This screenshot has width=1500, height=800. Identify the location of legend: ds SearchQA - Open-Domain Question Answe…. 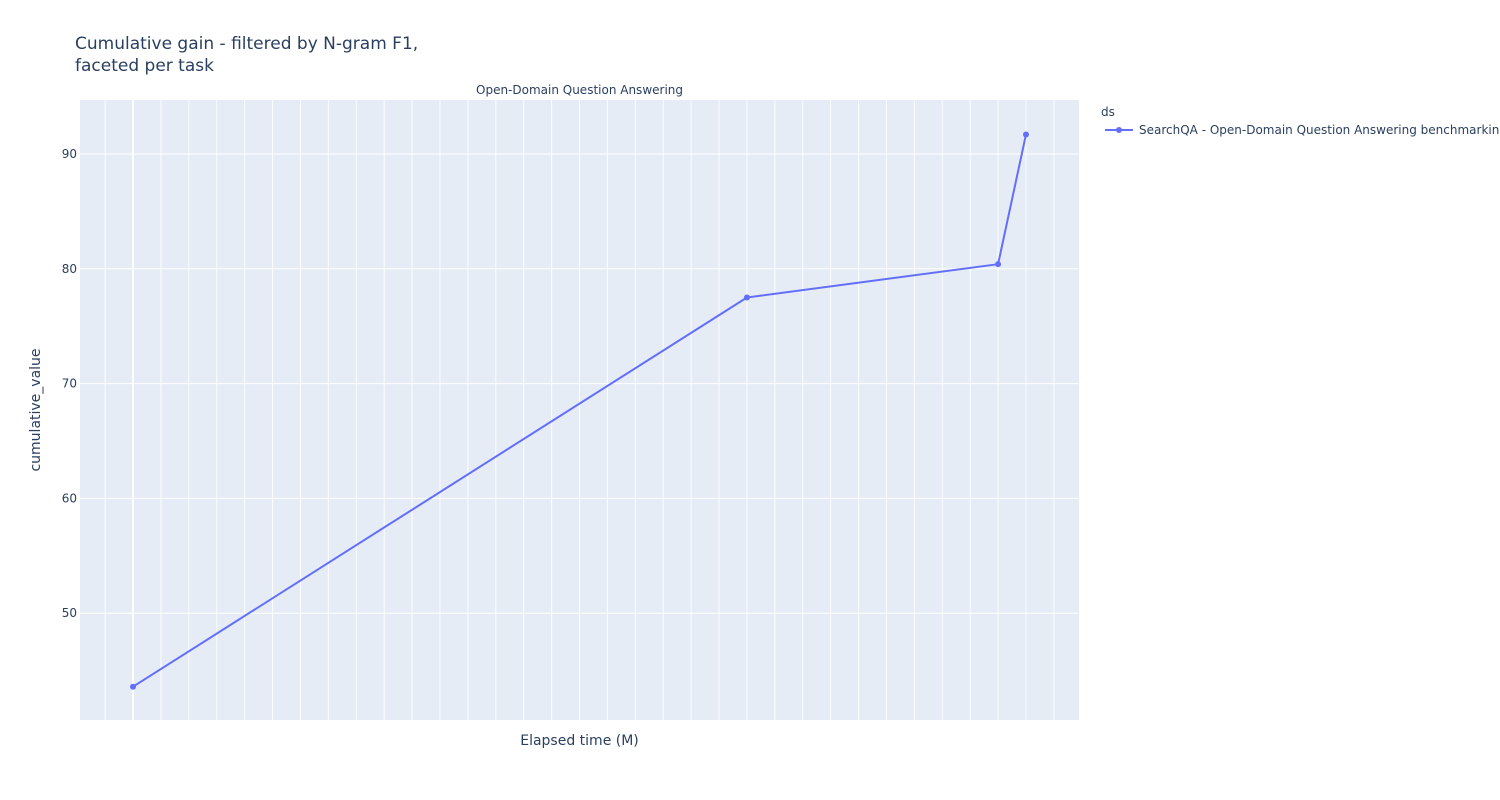
(1300, 121).